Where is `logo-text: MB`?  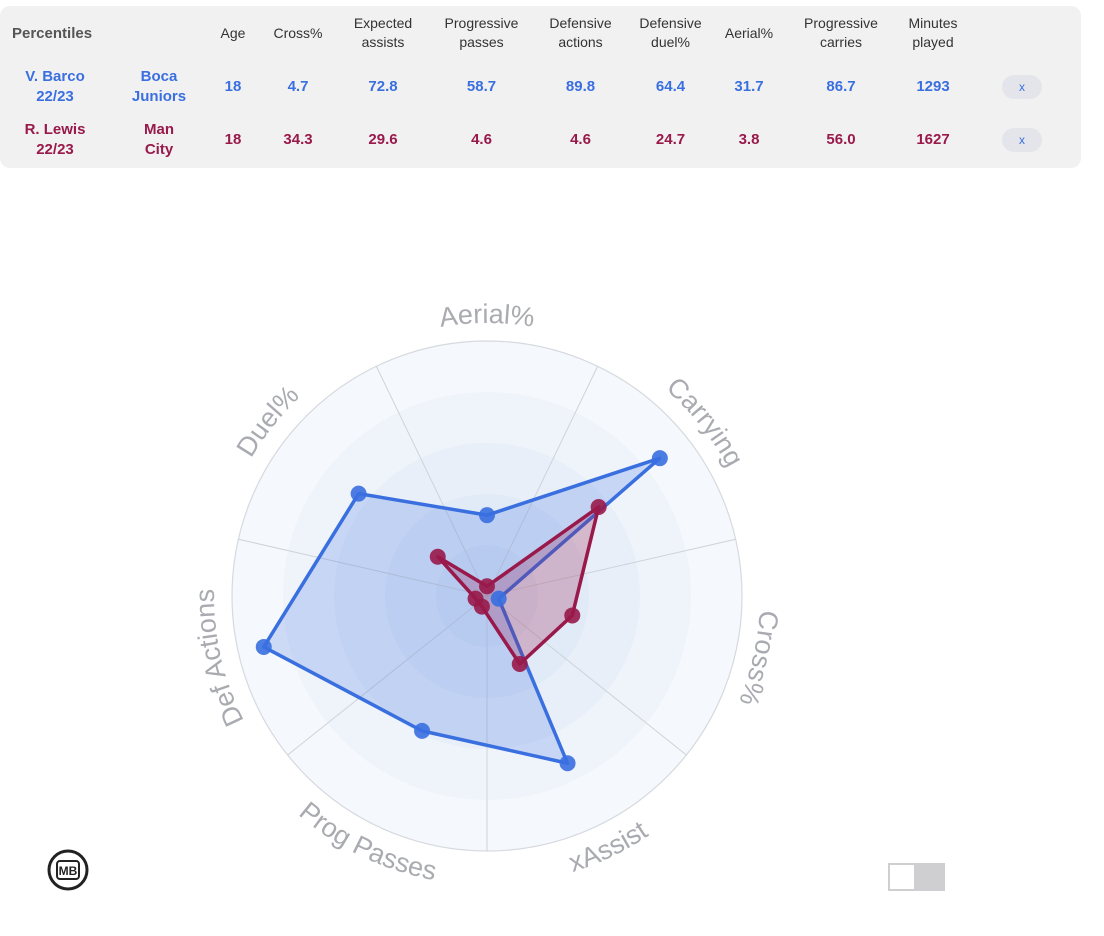 logo-text: MB is located at coordinates (68, 871).